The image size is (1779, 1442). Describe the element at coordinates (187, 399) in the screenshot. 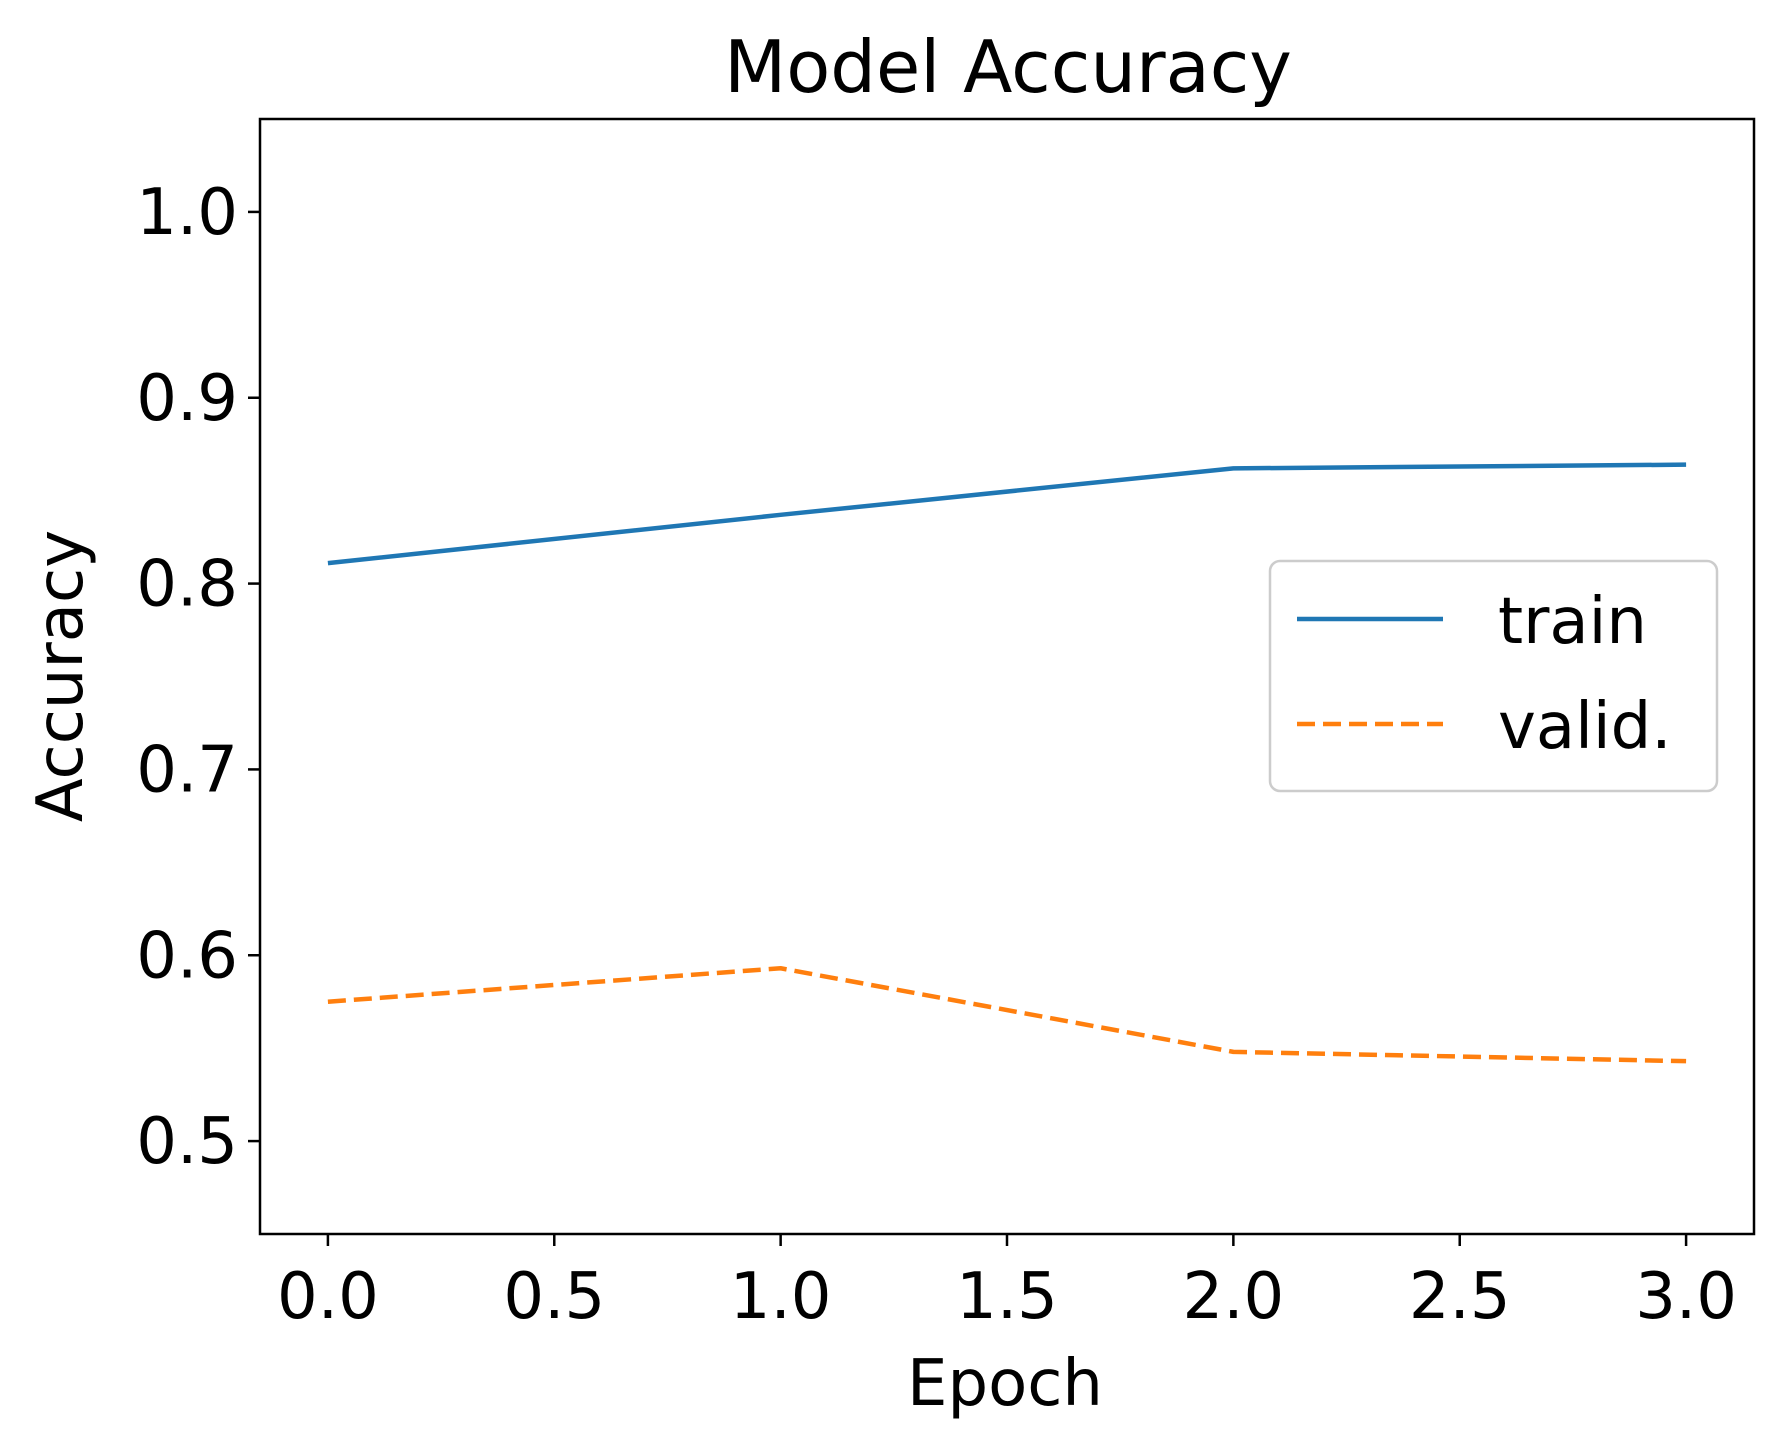

I see `y-tick-label: 0.9` at that location.